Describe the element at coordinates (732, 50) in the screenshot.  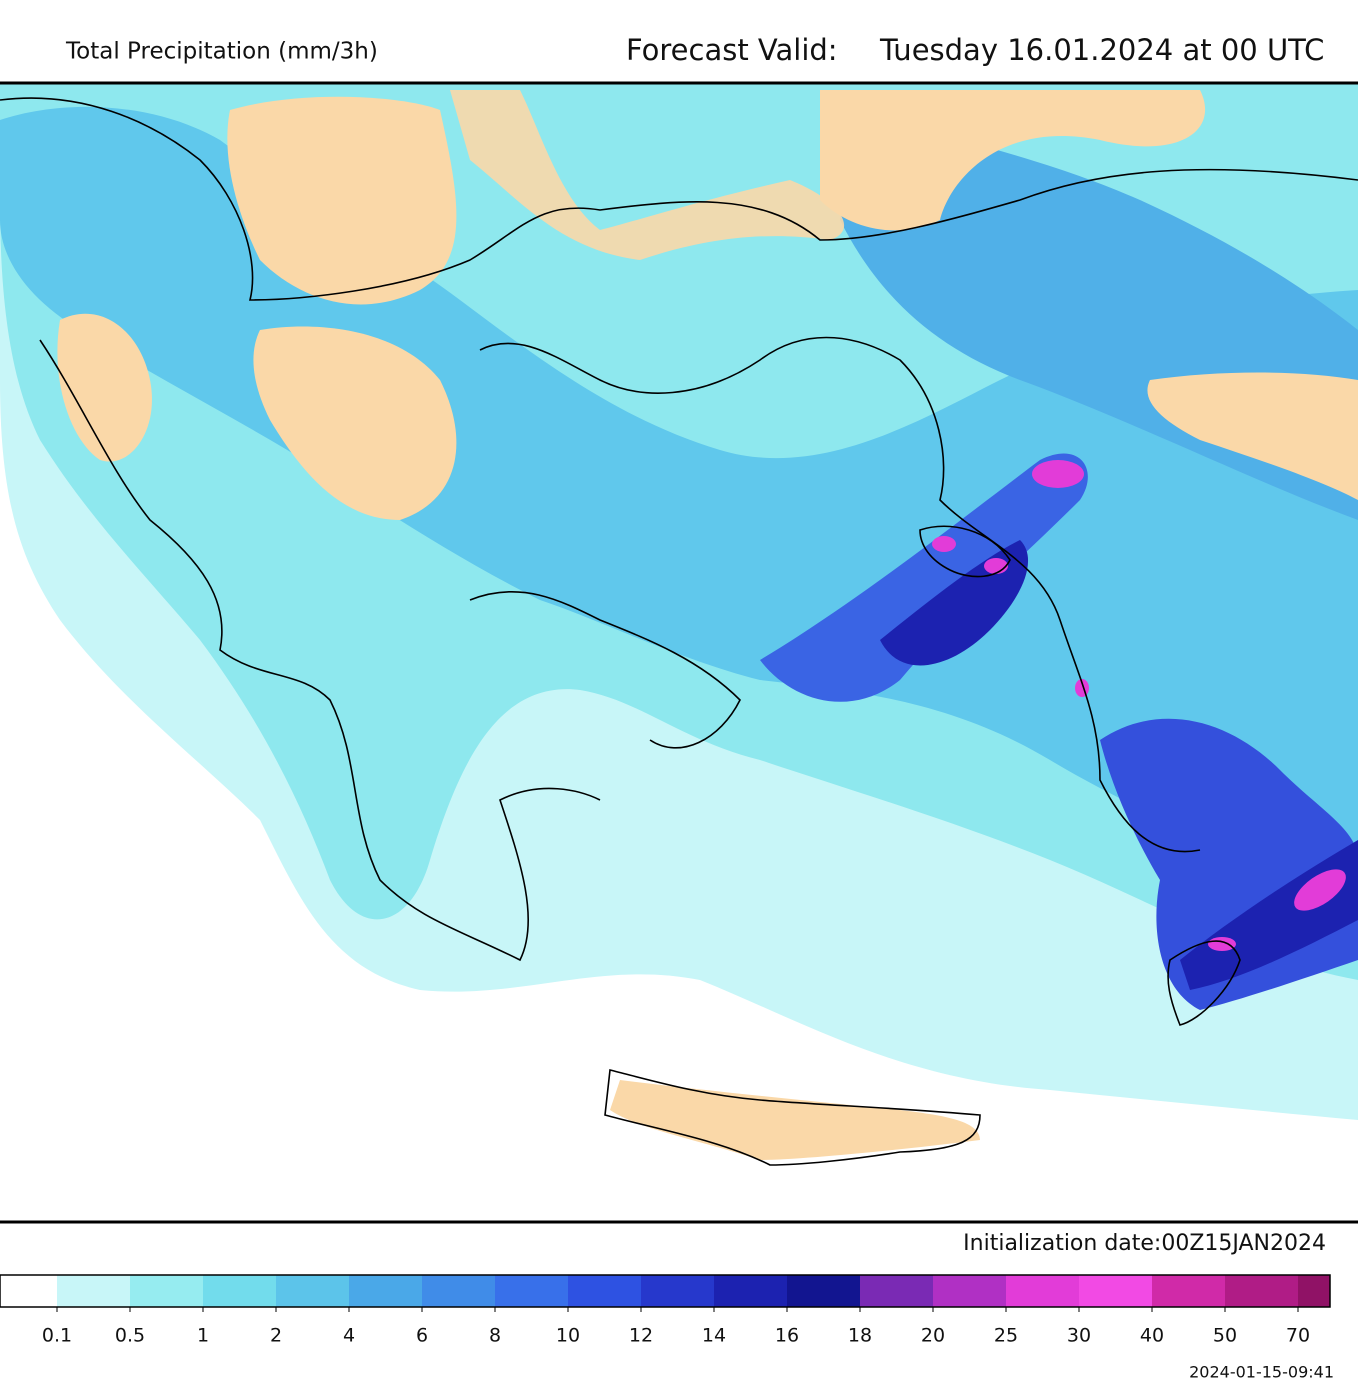
I see `valid-label: Forecast Valid:` at that location.